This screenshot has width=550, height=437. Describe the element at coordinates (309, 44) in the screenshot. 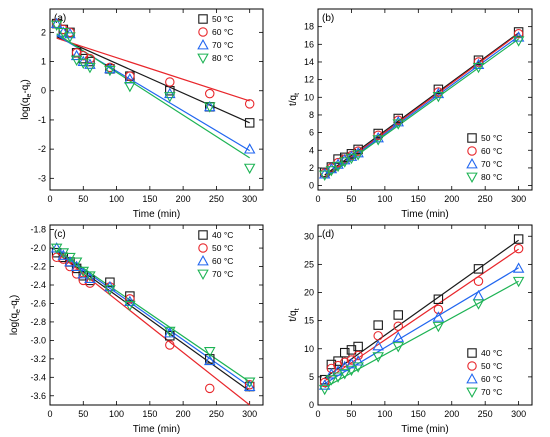

I see `y-tick-label: 16` at that location.